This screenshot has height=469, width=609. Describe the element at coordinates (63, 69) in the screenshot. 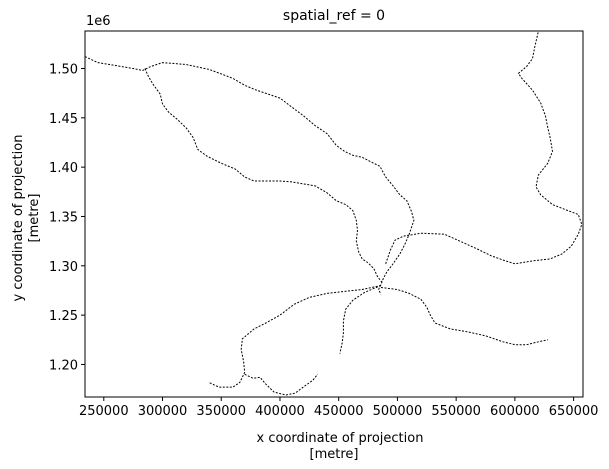

I see `y-tick-label: 1.50` at that location.